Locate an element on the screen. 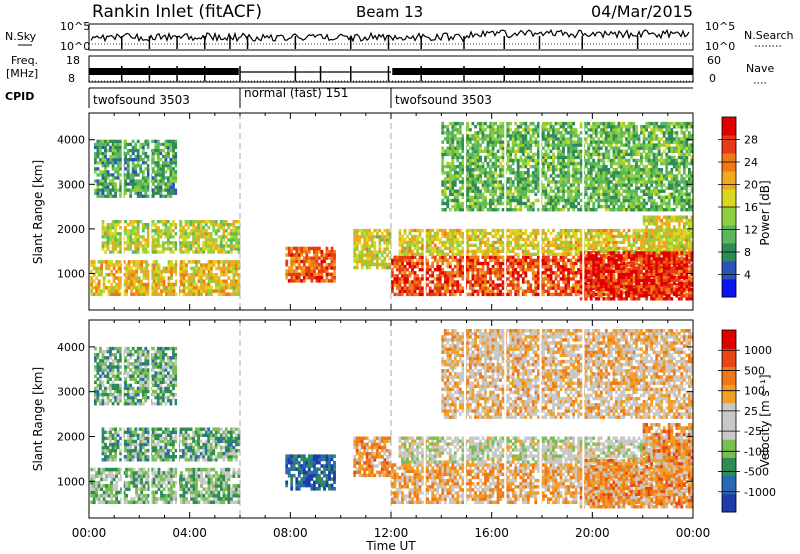 The image size is (800, 554). date-label: 04/Mar/2015 is located at coordinates (642, 11).